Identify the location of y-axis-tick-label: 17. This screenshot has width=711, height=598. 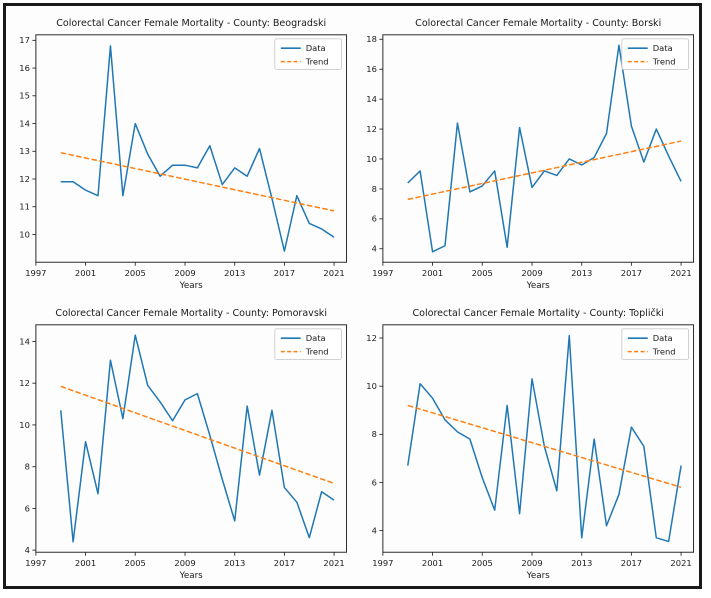
(24, 40).